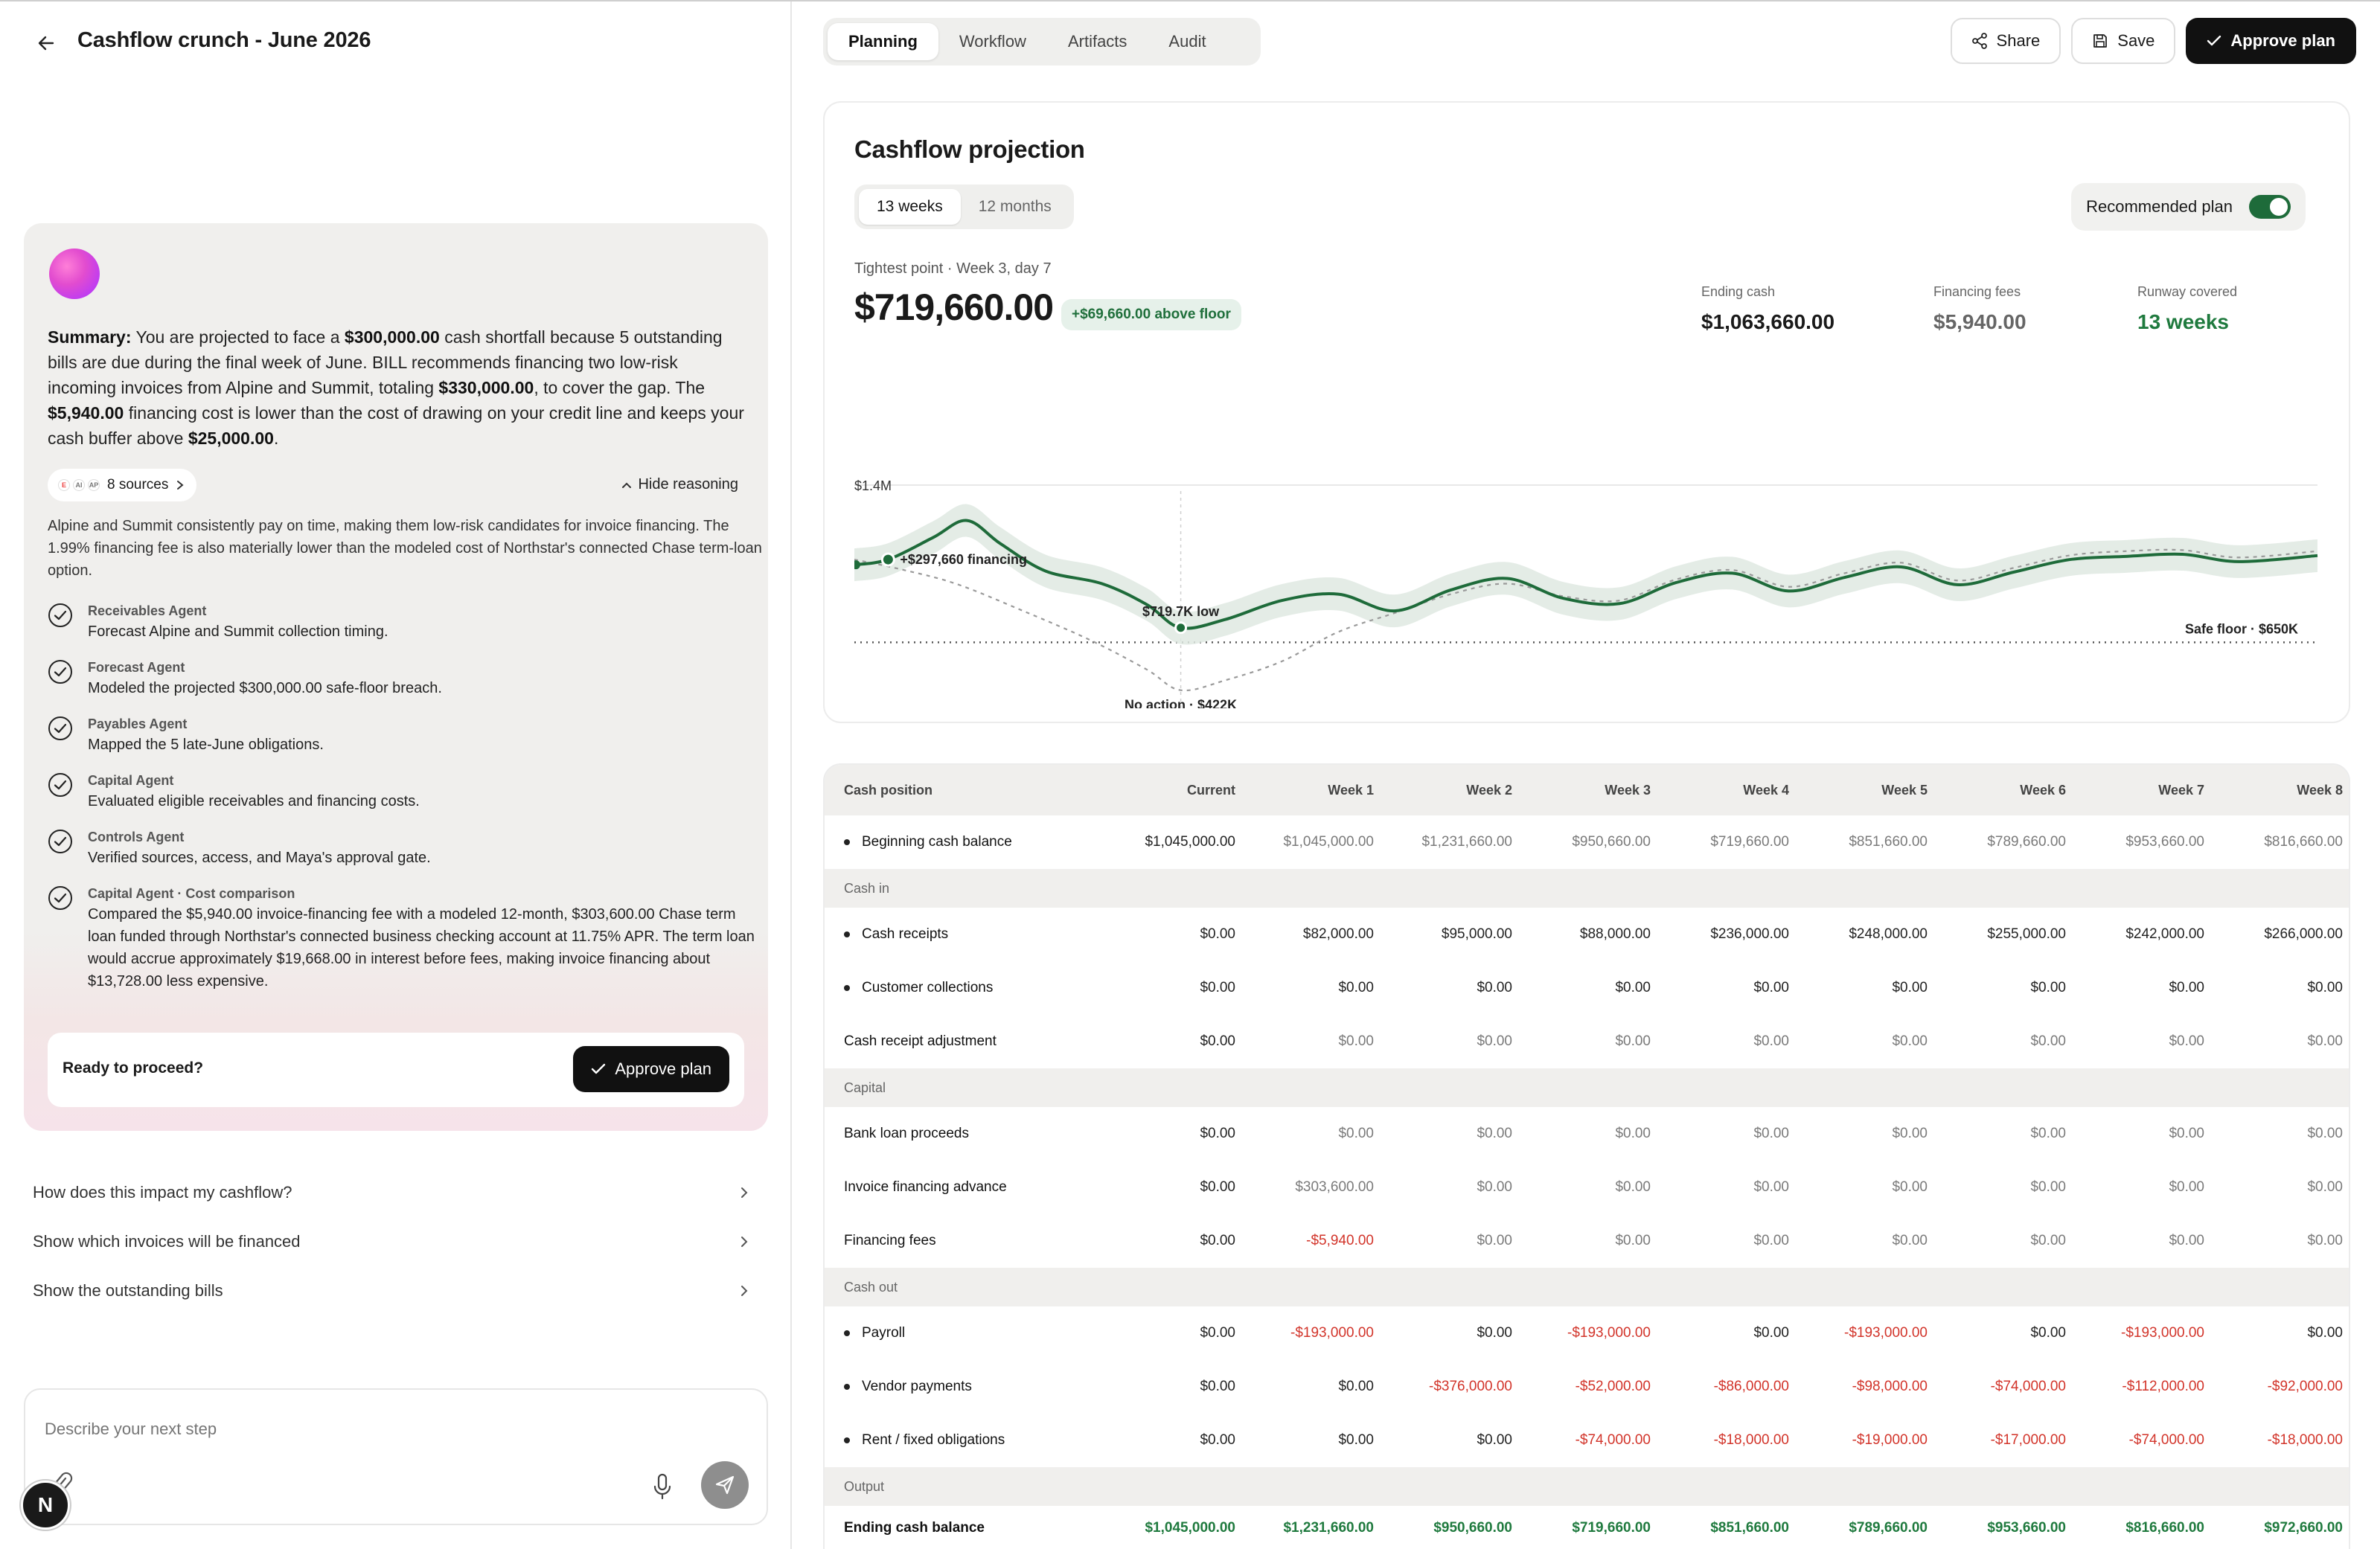 This screenshot has width=2380, height=1549. What do you see at coordinates (933, 1440) in the screenshot?
I see `row-label-text: Rent / fixed obligations` at bounding box center [933, 1440].